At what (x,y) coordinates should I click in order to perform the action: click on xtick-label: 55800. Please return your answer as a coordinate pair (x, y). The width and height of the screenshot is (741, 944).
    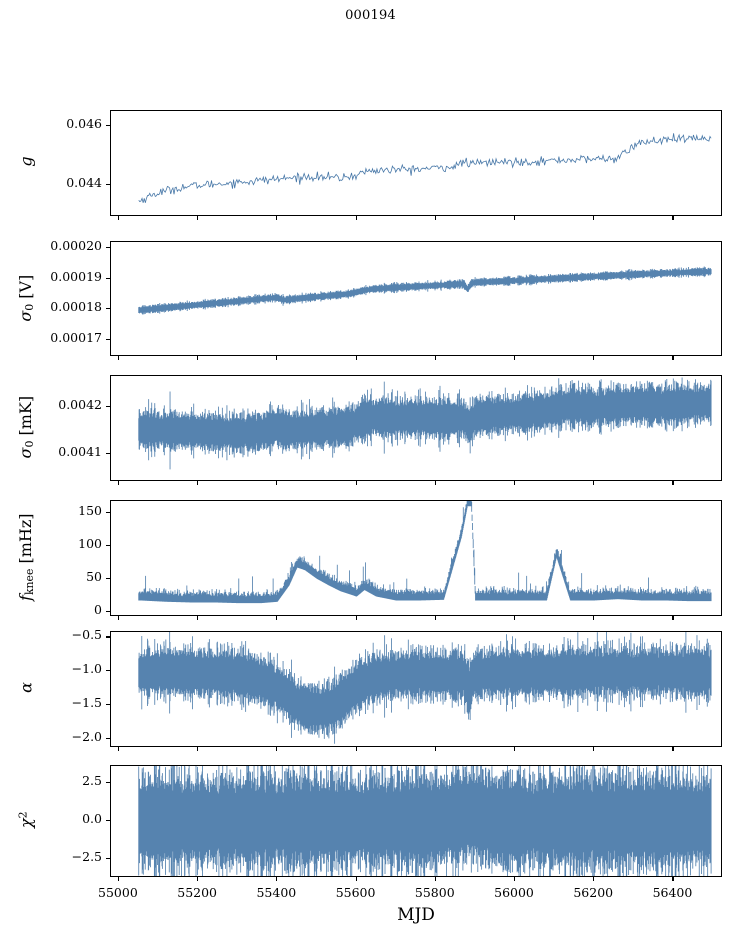
    Looking at the image, I should click on (434, 892).